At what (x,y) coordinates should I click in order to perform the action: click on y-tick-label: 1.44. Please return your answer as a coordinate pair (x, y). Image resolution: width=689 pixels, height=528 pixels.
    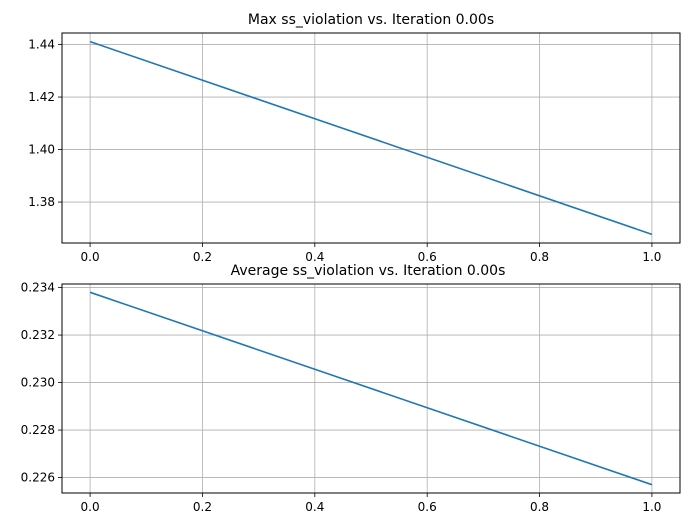
    Looking at the image, I should click on (41, 45).